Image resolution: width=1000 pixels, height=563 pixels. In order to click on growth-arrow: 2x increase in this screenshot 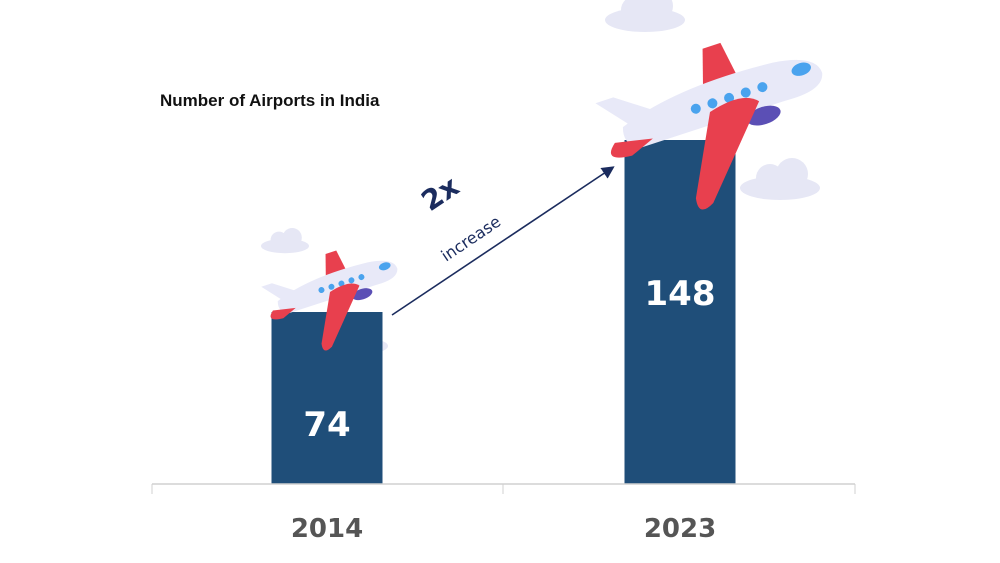, I will do `click(503, 241)`.